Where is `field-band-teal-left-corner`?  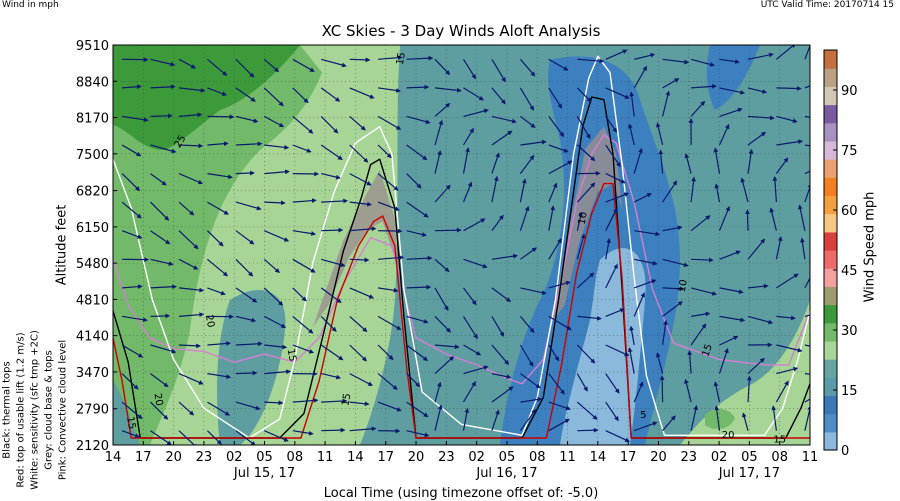
field-band-teal-left-corner is located at coordinates (126, 412).